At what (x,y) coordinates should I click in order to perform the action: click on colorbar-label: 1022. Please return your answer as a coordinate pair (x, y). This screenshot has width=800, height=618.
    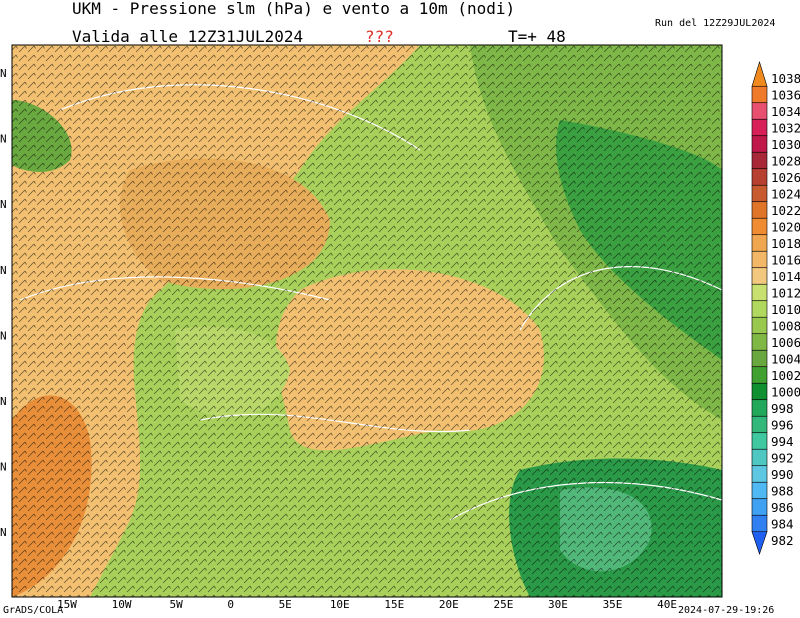
    Looking at the image, I should click on (785, 210).